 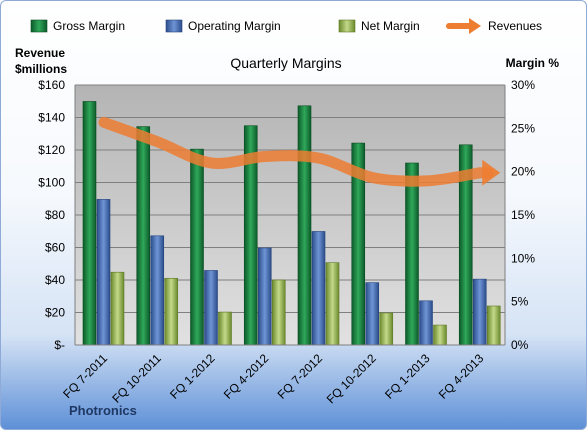 I want to click on category-label: FQ 4-2012, so click(x=246, y=376).